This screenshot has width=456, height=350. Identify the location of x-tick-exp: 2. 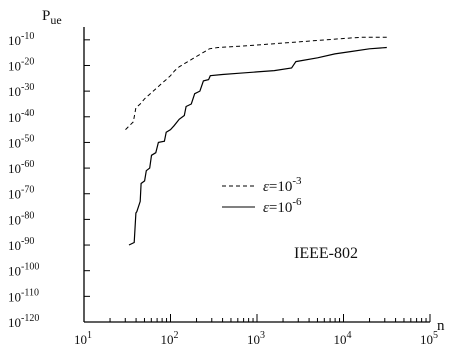
(176, 335).